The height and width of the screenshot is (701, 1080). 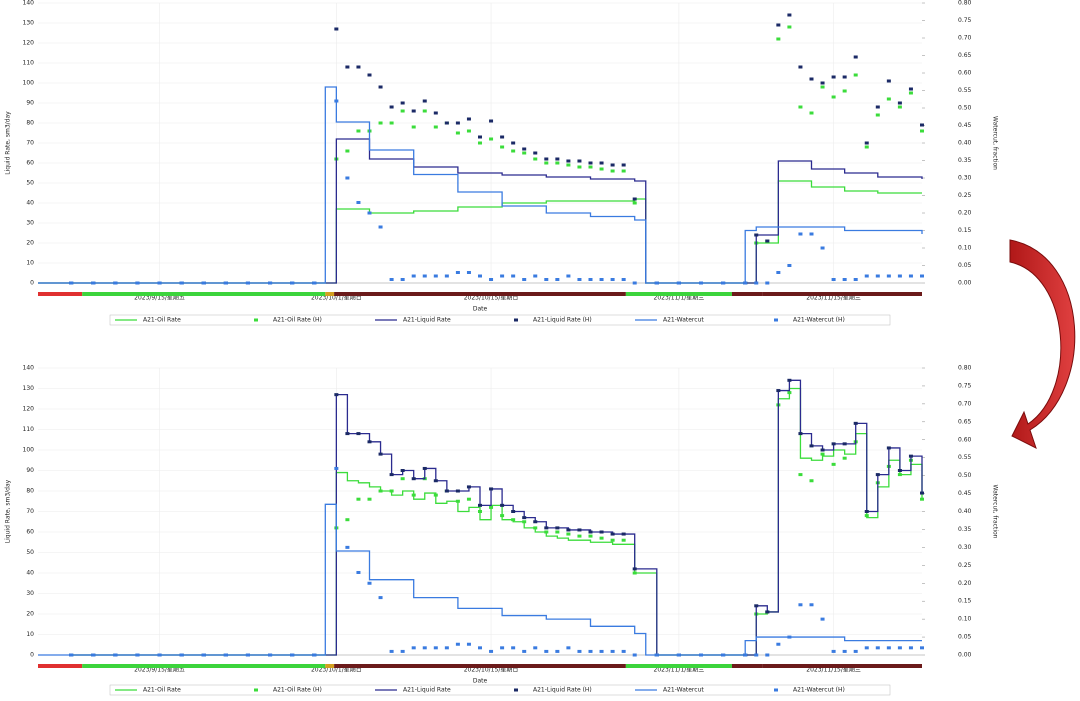 What do you see at coordinates (30, 183) in the screenshot?
I see `y-tick-label: 50` at bounding box center [30, 183].